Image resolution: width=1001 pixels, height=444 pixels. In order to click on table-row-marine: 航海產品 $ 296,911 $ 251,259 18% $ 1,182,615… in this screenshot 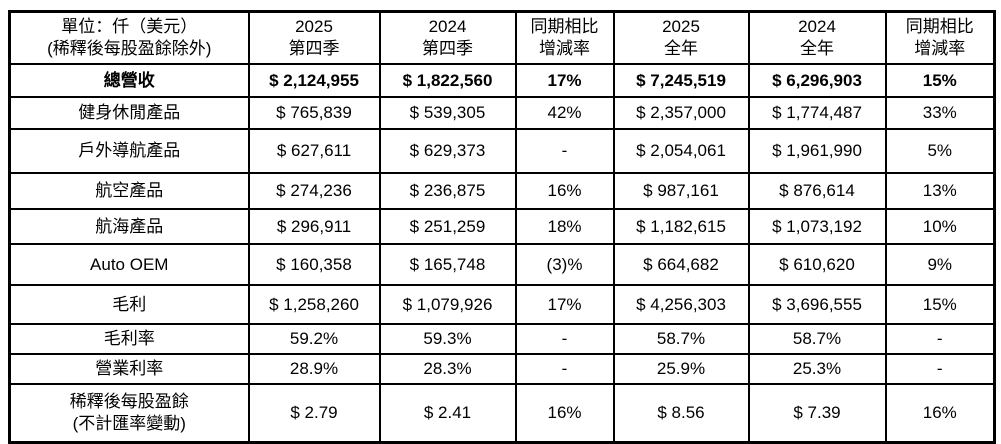, I will do `click(502, 227)`.